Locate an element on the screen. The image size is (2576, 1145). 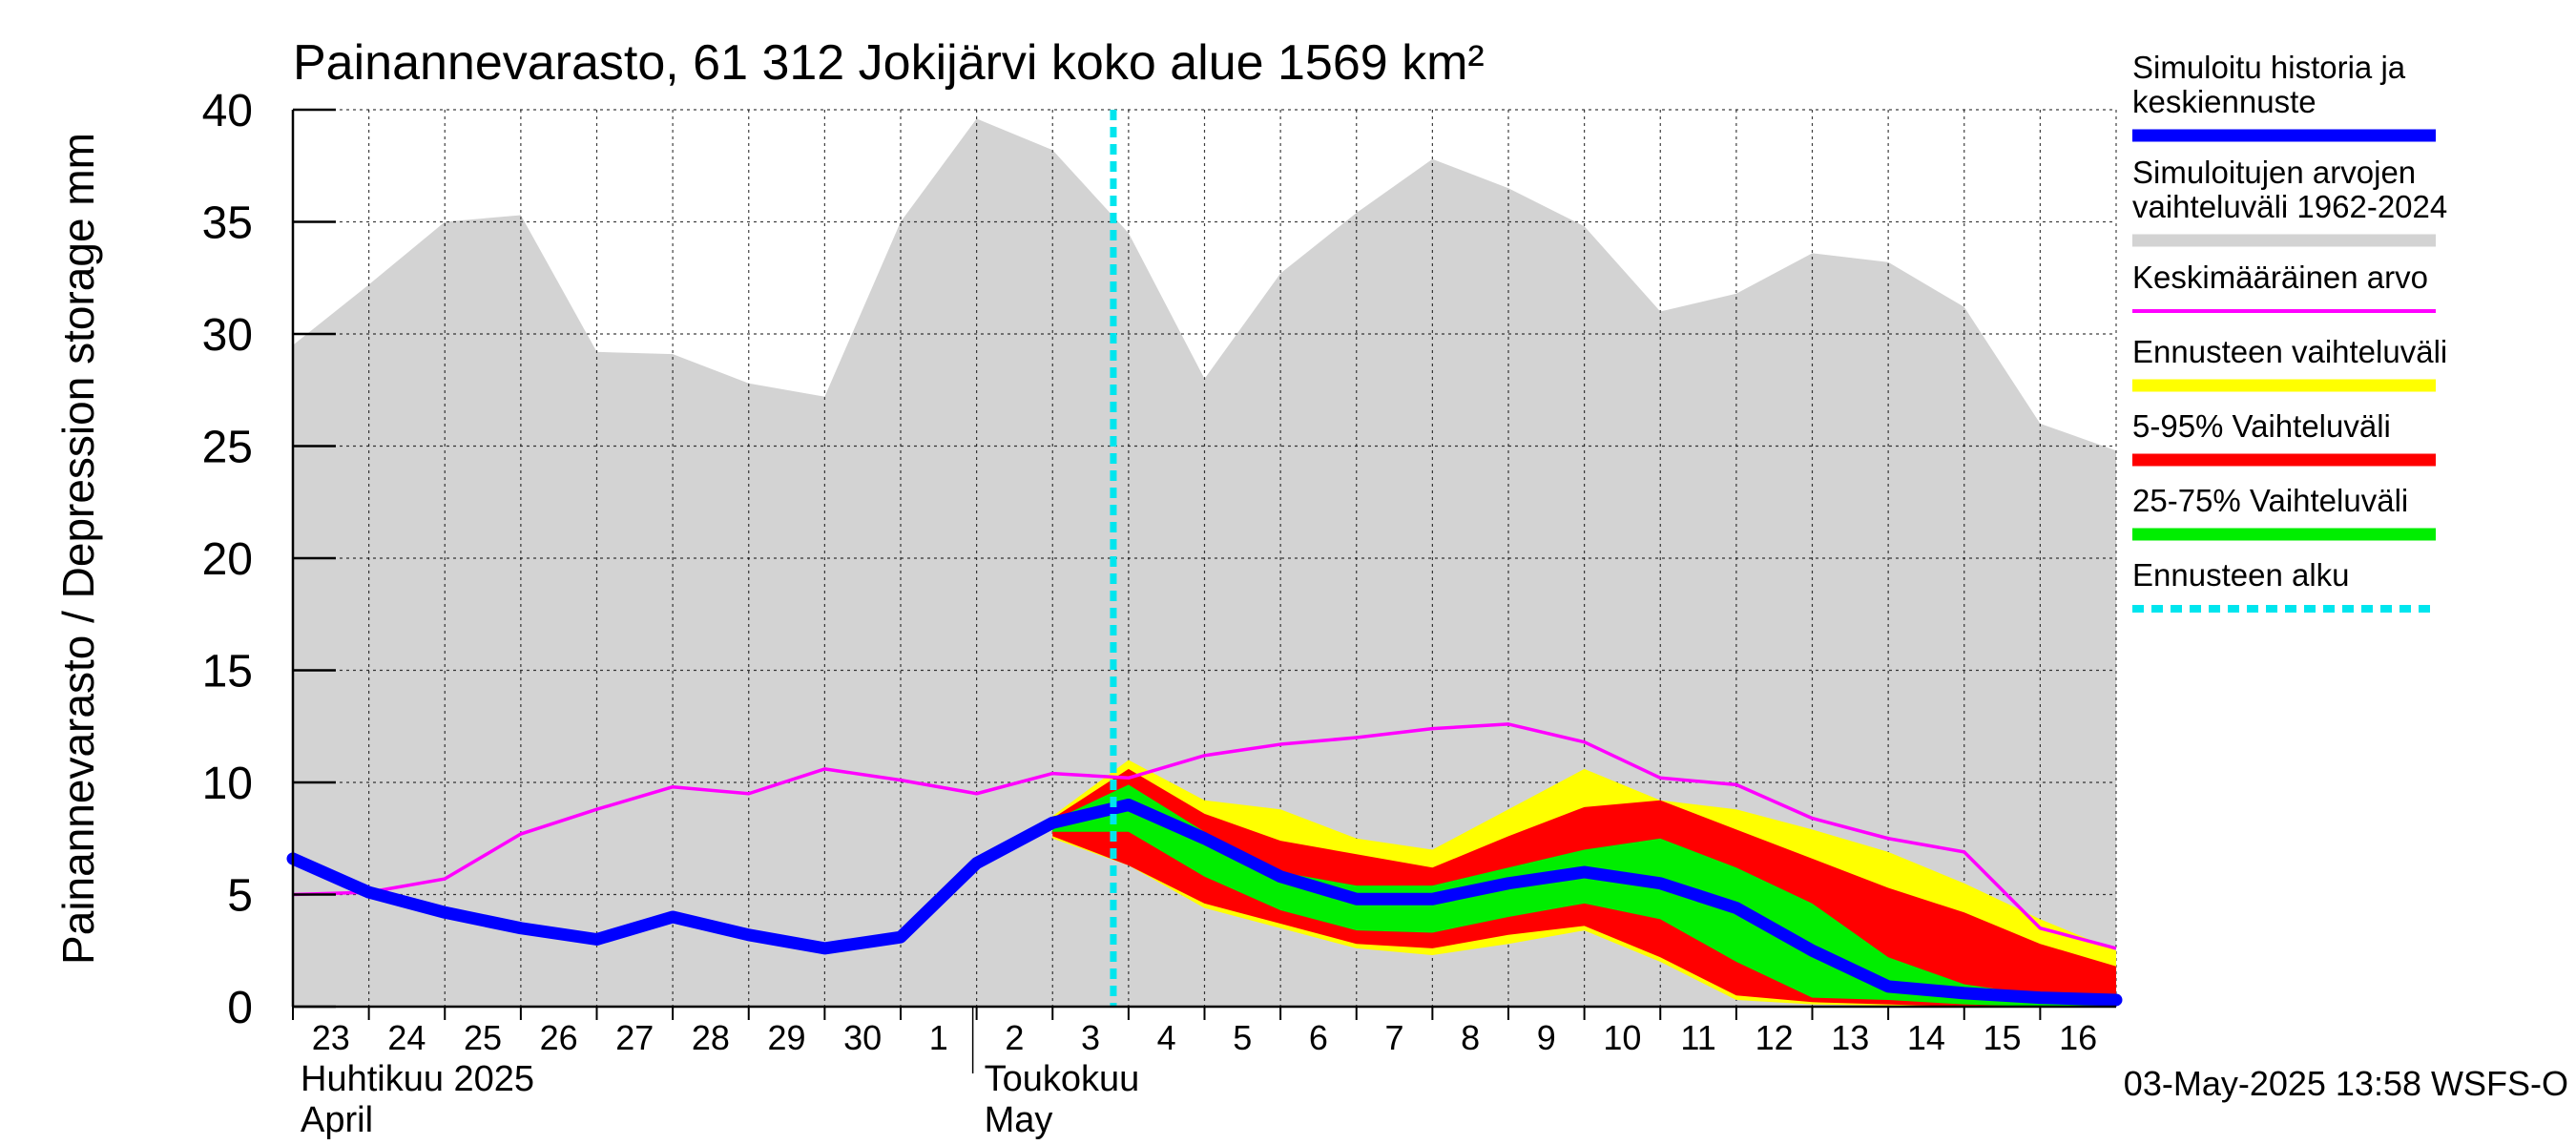
legend-label: Ennusteen vaihteluväli is located at coordinates (2289, 351).